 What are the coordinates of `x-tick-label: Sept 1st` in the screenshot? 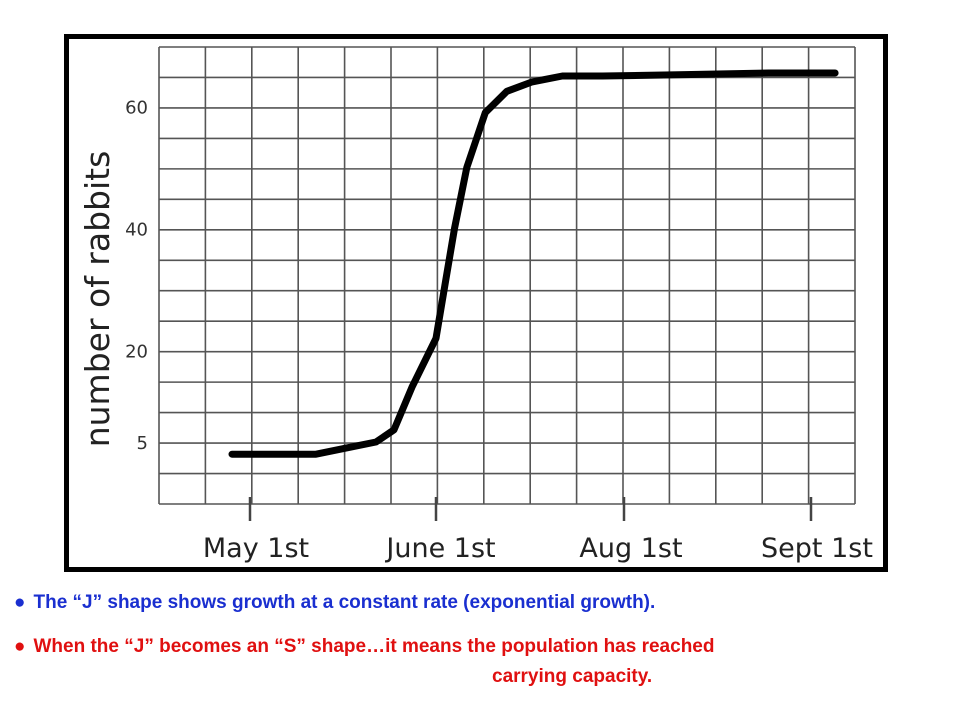 It's located at (817, 548).